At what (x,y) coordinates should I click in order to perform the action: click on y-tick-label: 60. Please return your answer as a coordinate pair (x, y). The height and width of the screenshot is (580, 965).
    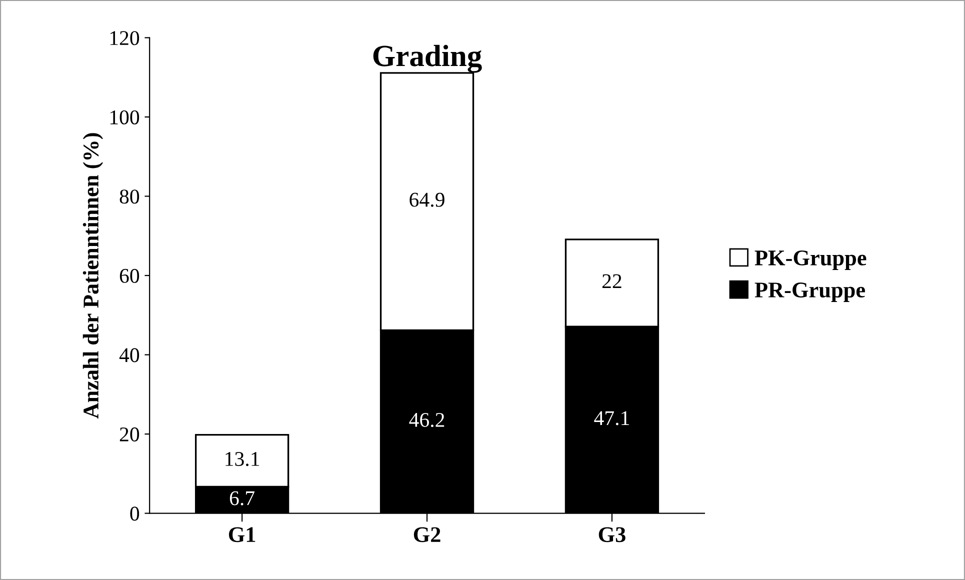
    Looking at the image, I should click on (130, 275).